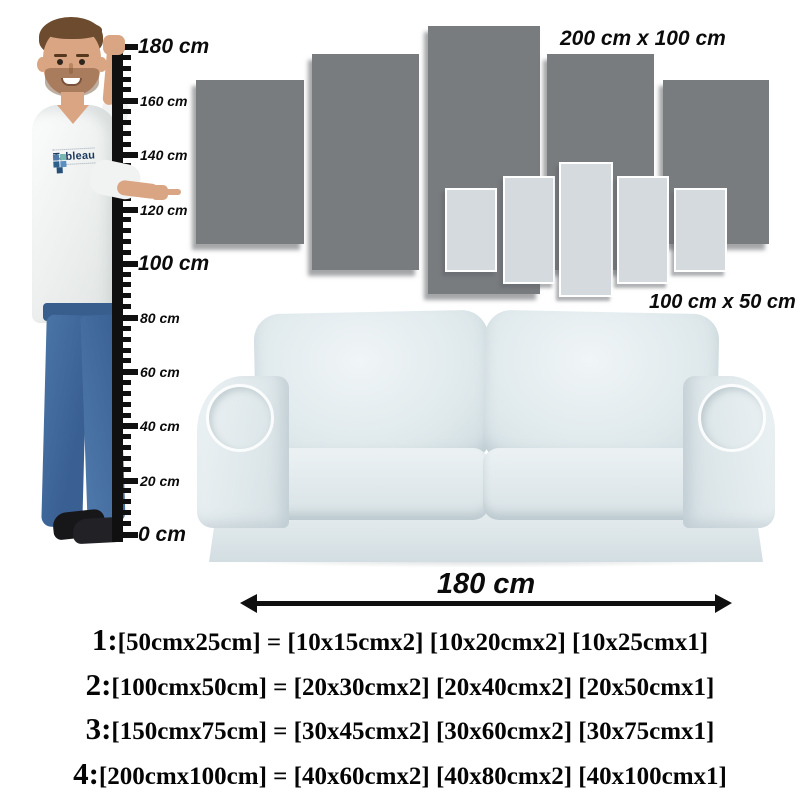  I want to click on ruler-label-160-cm: 160 cm, so click(164, 101).